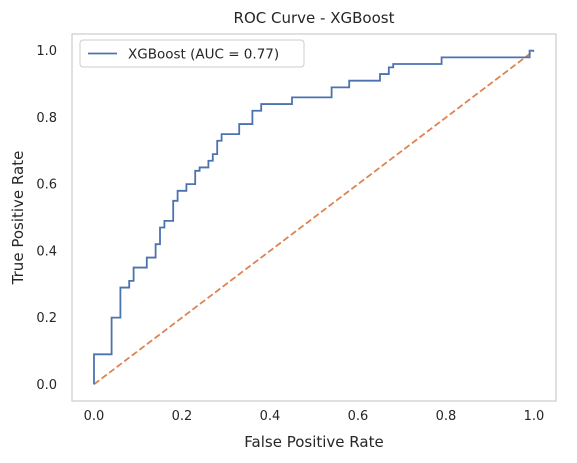 This screenshot has width=577, height=463. I want to click on x-tick-label: 0.2, so click(182, 416).